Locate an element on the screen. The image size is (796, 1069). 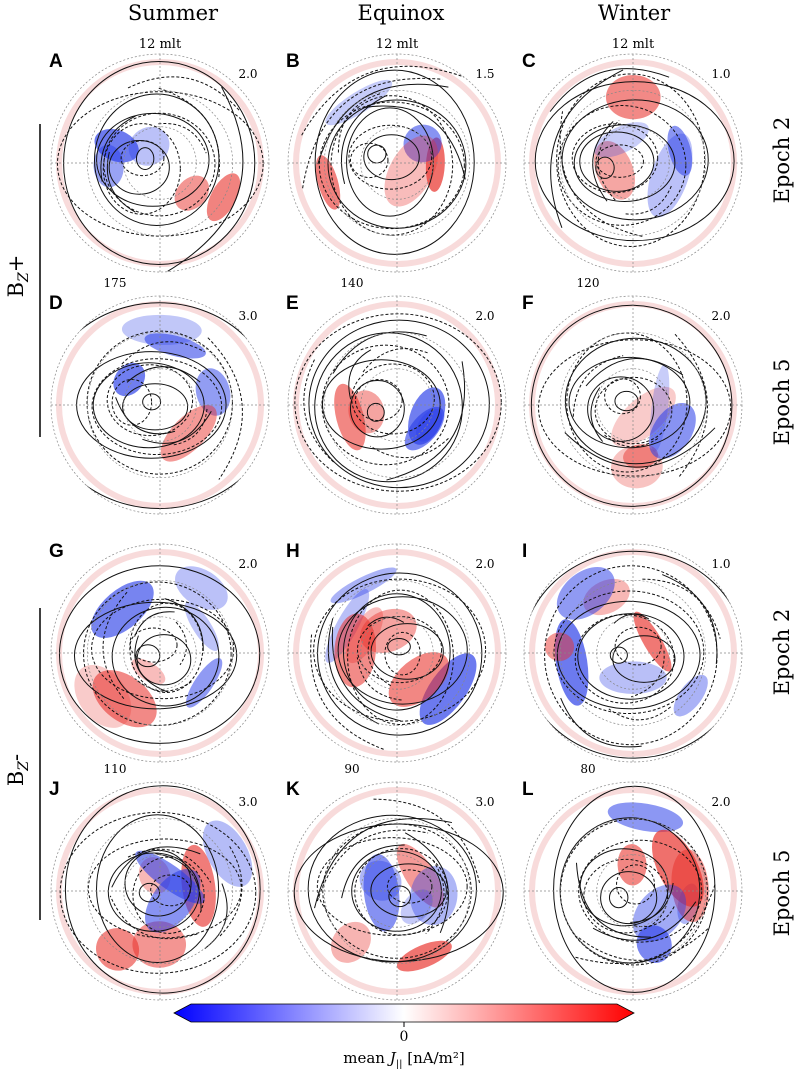
panel-letter: F is located at coordinates (528, 303).